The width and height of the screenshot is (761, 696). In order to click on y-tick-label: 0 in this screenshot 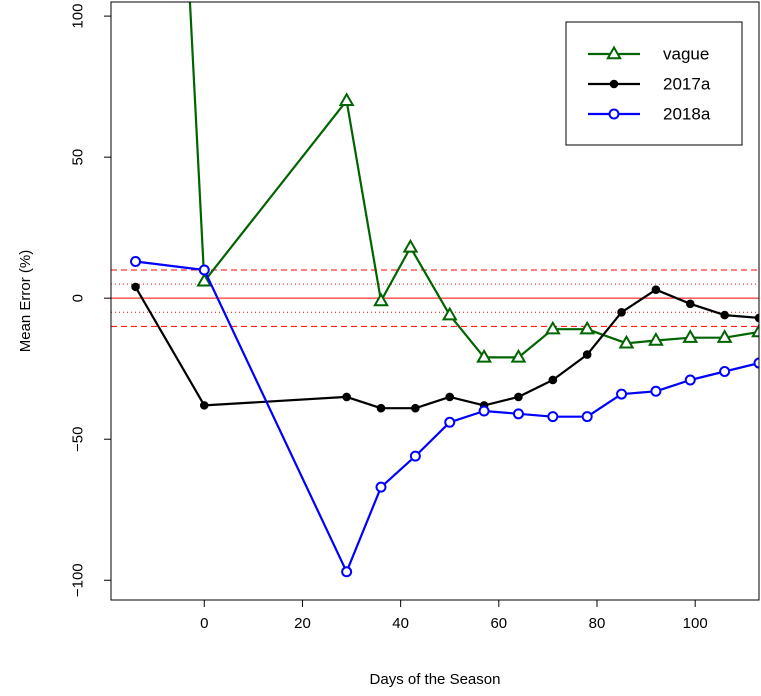, I will do `click(78, 298)`.